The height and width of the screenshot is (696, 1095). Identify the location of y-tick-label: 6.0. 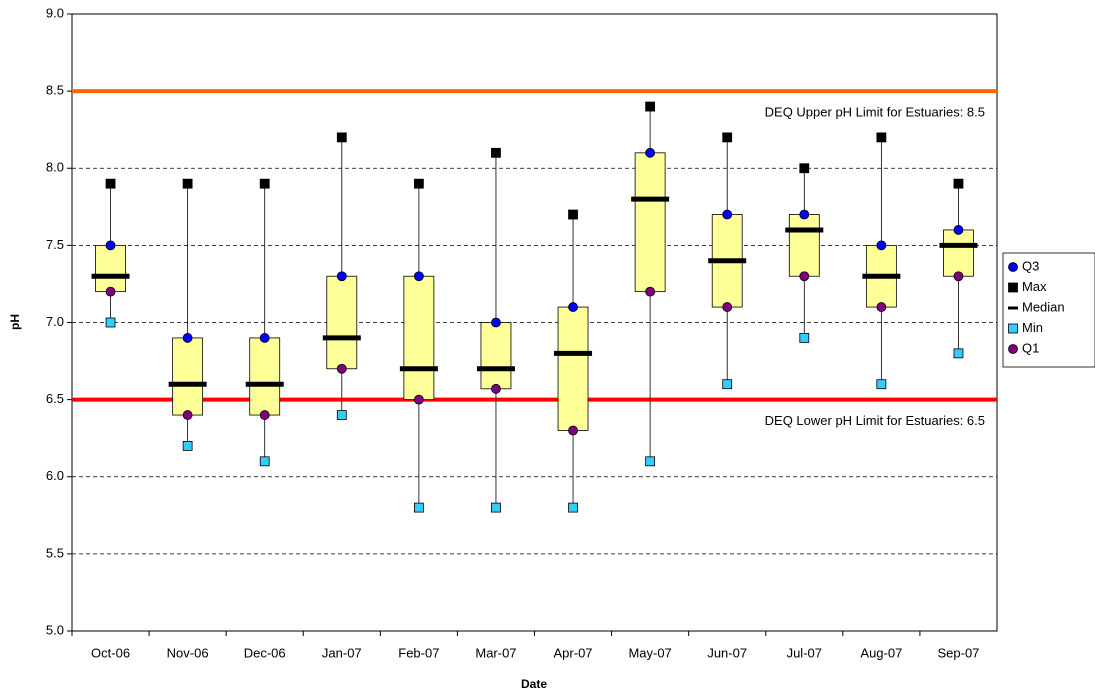
(55, 475).